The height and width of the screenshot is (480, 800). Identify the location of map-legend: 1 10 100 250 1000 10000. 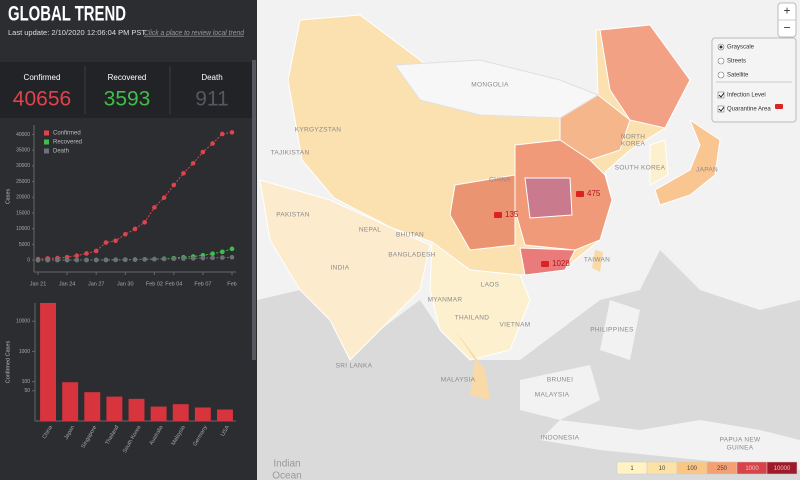
(707, 468).